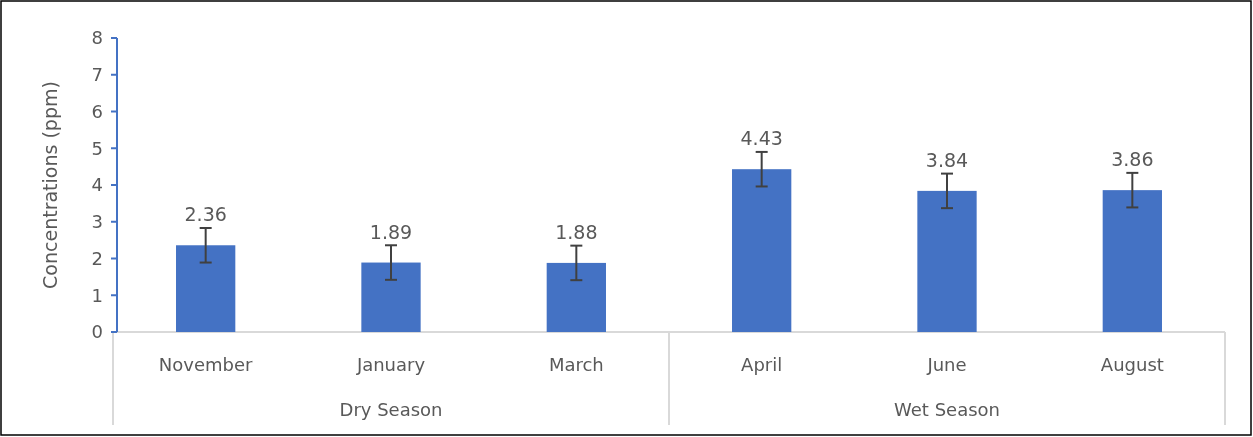 Image resolution: width=1253 pixels, height=437 pixels. Describe the element at coordinates (97, 258) in the screenshot. I see `y-tick-label: 2` at that location.